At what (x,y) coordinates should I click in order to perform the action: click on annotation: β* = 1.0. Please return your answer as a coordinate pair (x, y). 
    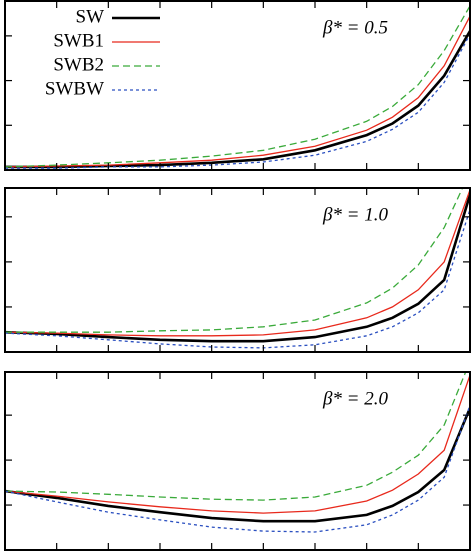
    Looking at the image, I should click on (355, 214).